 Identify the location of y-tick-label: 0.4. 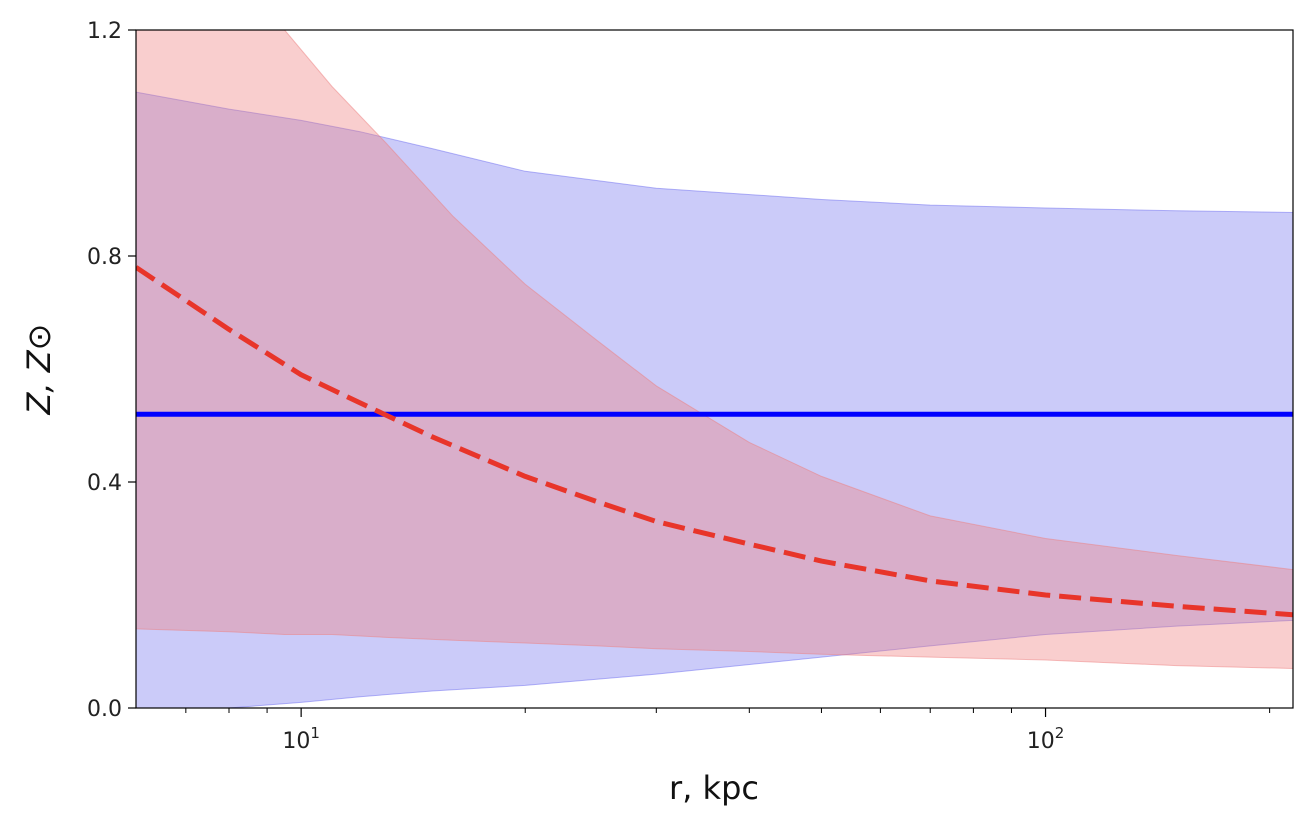
(104, 483).